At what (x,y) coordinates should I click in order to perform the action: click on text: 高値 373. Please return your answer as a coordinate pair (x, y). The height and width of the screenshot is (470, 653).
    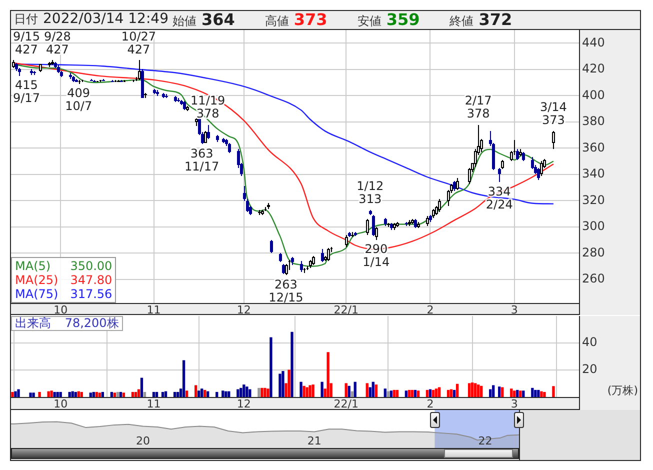
    Looking at the image, I should click on (296, 20).